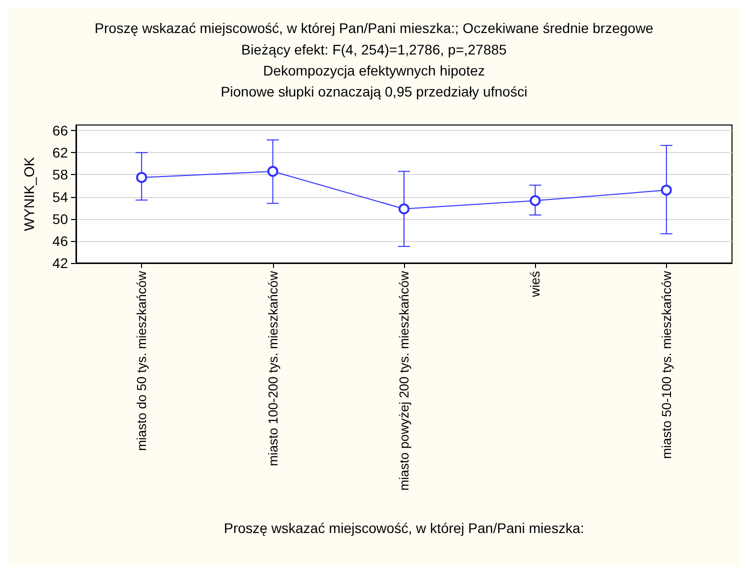 This screenshot has width=748, height=574. What do you see at coordinates (272, 368) in the screenshot?
I see `x-tick-label: miasto 100-200 tys. mieszkańców` at bounding box center [272, 368].